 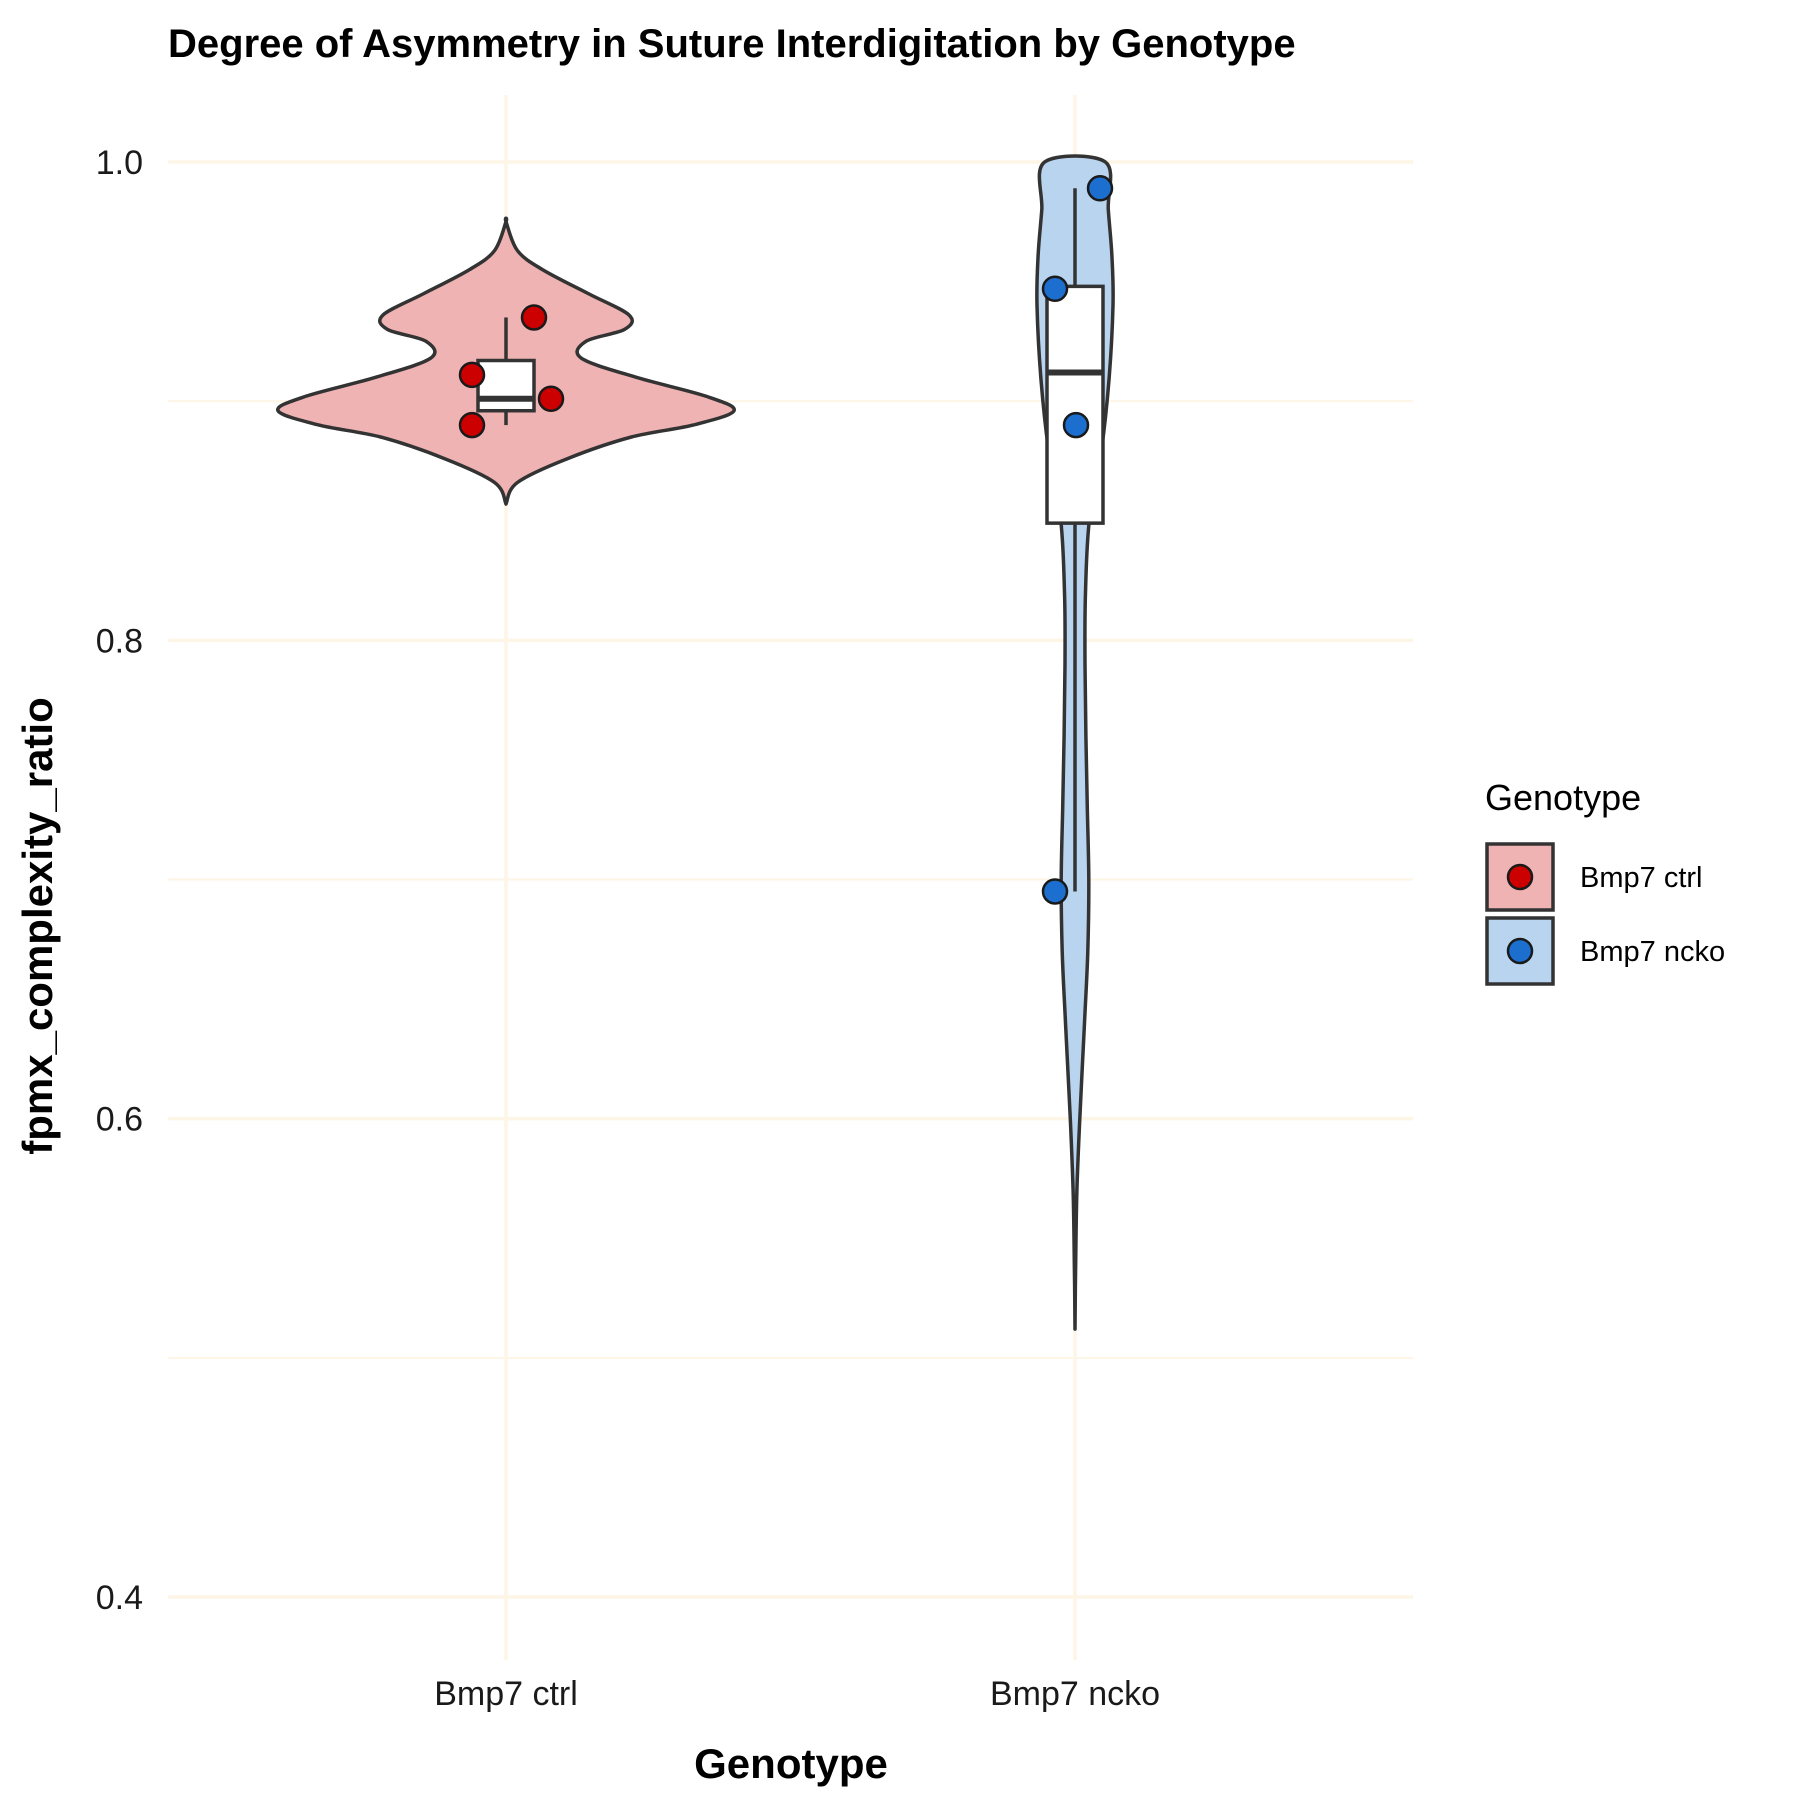 I want to click on y-tick-label-0: 0.4, so click(x=119, y=1598).